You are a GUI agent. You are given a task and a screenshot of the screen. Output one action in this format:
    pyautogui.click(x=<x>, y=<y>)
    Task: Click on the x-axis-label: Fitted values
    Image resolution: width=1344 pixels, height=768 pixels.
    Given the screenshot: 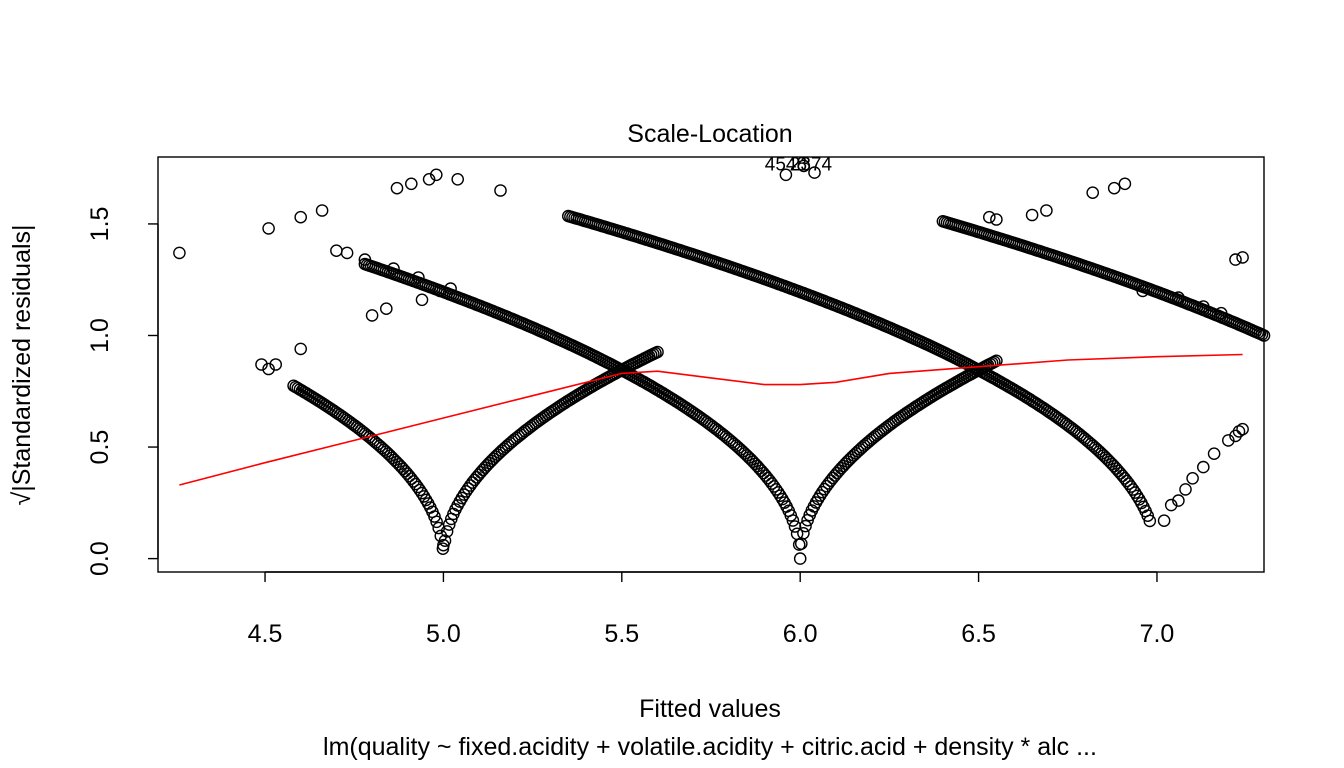 What is the action you would take?
    pyautogui.click(x=710, y=709)
    